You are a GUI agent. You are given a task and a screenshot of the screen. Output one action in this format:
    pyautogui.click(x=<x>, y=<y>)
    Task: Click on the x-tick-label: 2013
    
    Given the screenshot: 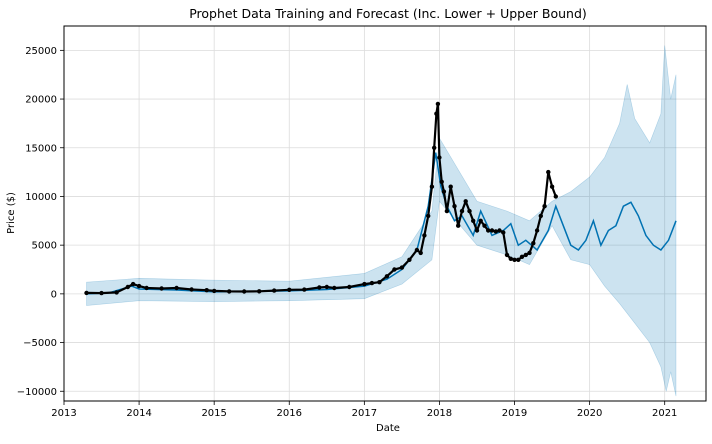 What is the action you would take?
    pyautogui.click(x=63, y=413)
    